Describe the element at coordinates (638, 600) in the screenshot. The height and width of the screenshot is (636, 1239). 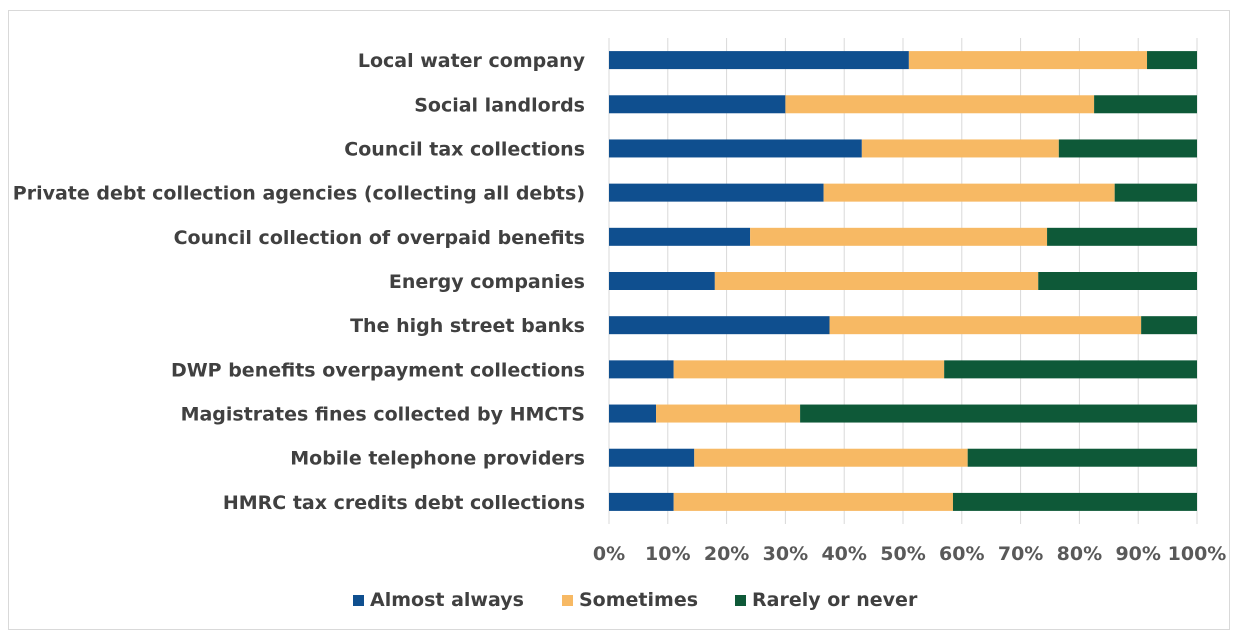
I see `legend-label: Sometimes` at that location.